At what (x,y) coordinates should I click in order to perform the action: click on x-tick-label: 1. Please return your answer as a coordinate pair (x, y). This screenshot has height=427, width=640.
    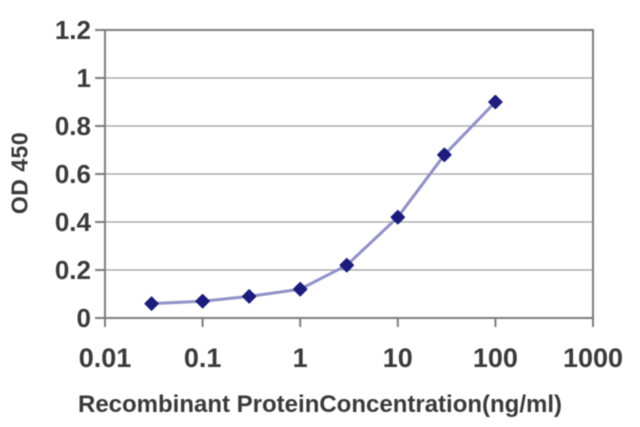
    Looking at the image, I should click on (300, 358).